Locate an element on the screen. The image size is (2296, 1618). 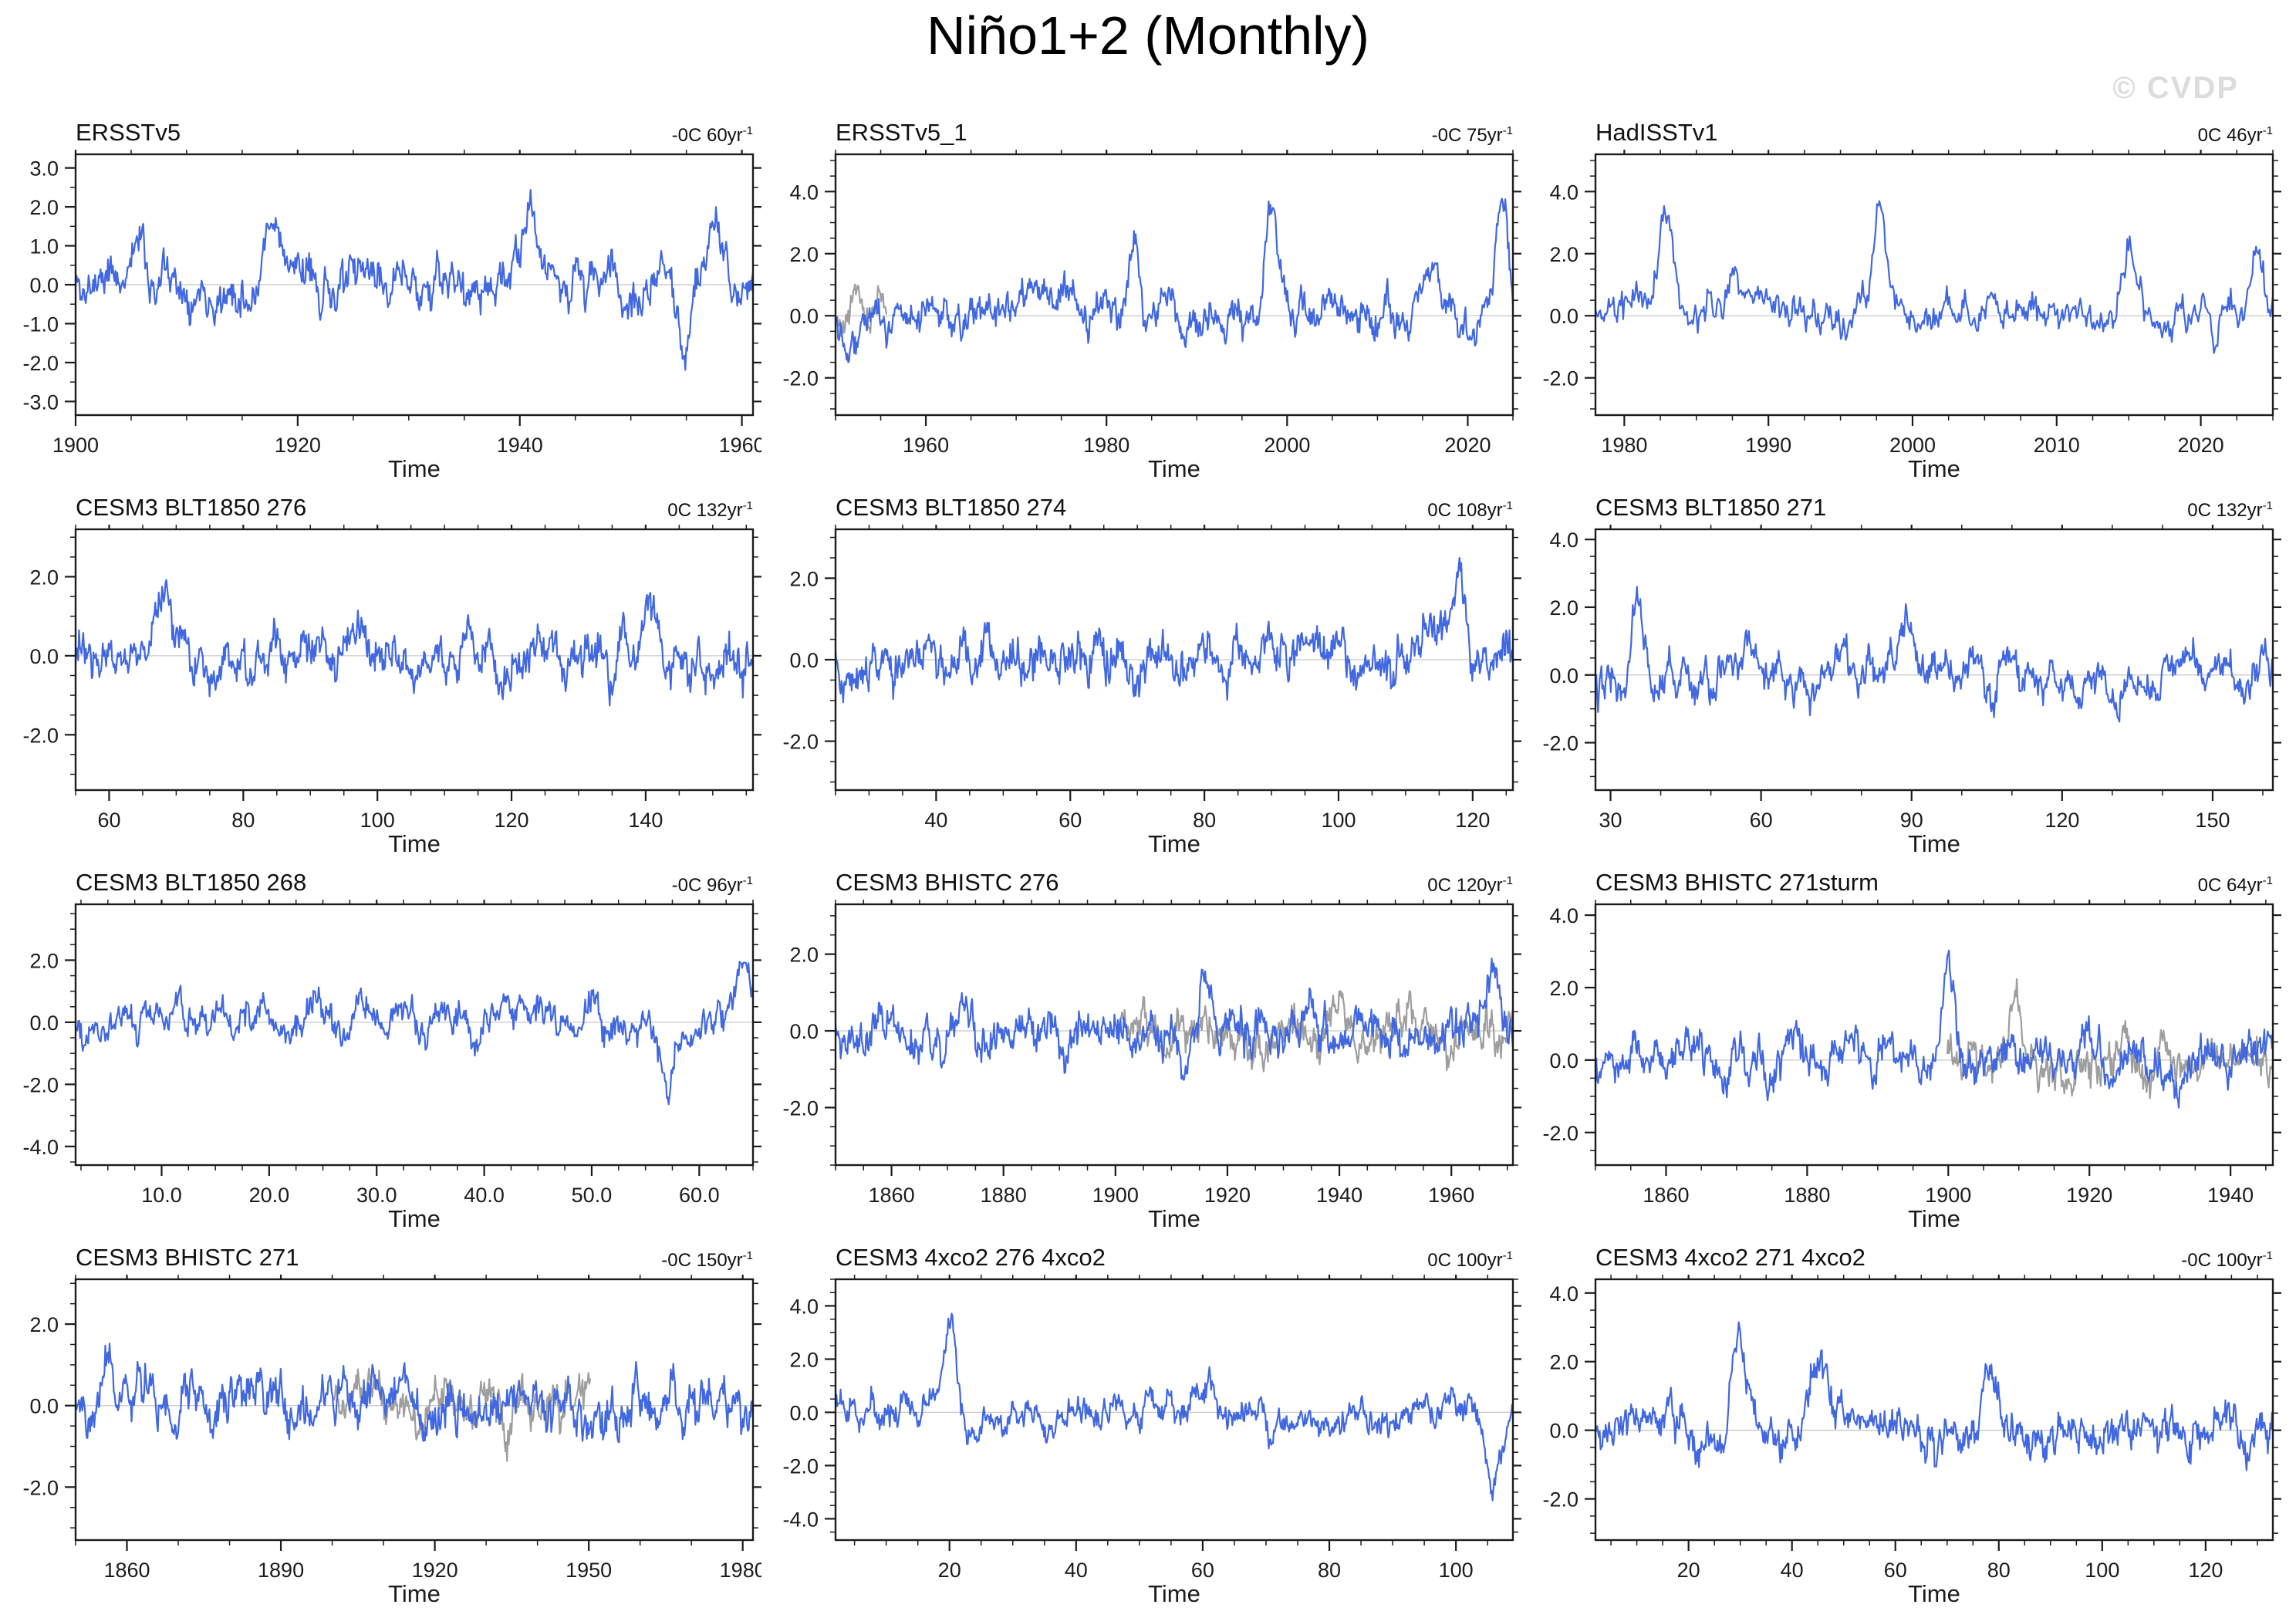
dataset-name: CESM3 BLT1850 274 is located at coordinates (952, 507).